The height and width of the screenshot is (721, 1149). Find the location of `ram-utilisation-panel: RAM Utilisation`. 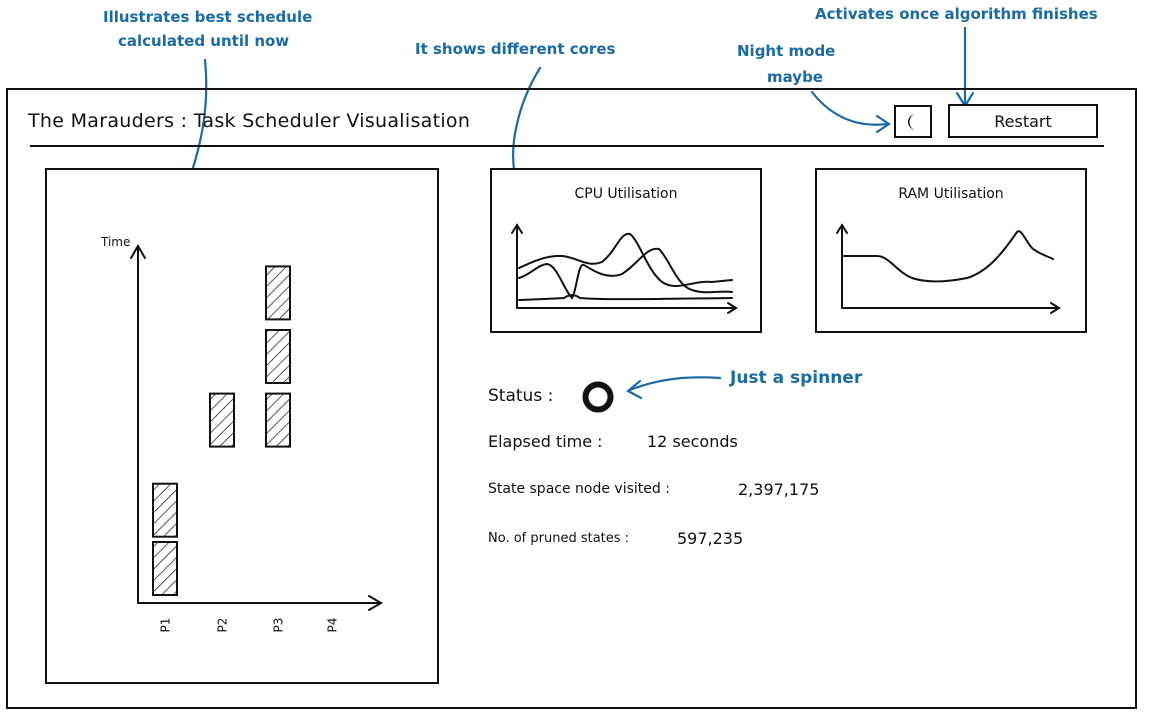

ram-utilisation-panel: RAM Utilisation is located at coordinates (951, 250).